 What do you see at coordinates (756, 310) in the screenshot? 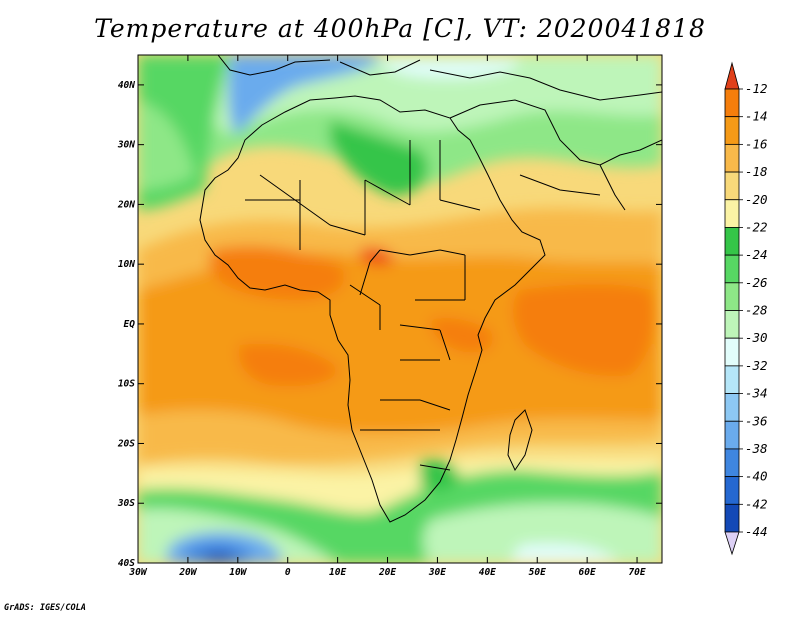
I see `colorbar-label: -28` at bounding box center [756, 310].